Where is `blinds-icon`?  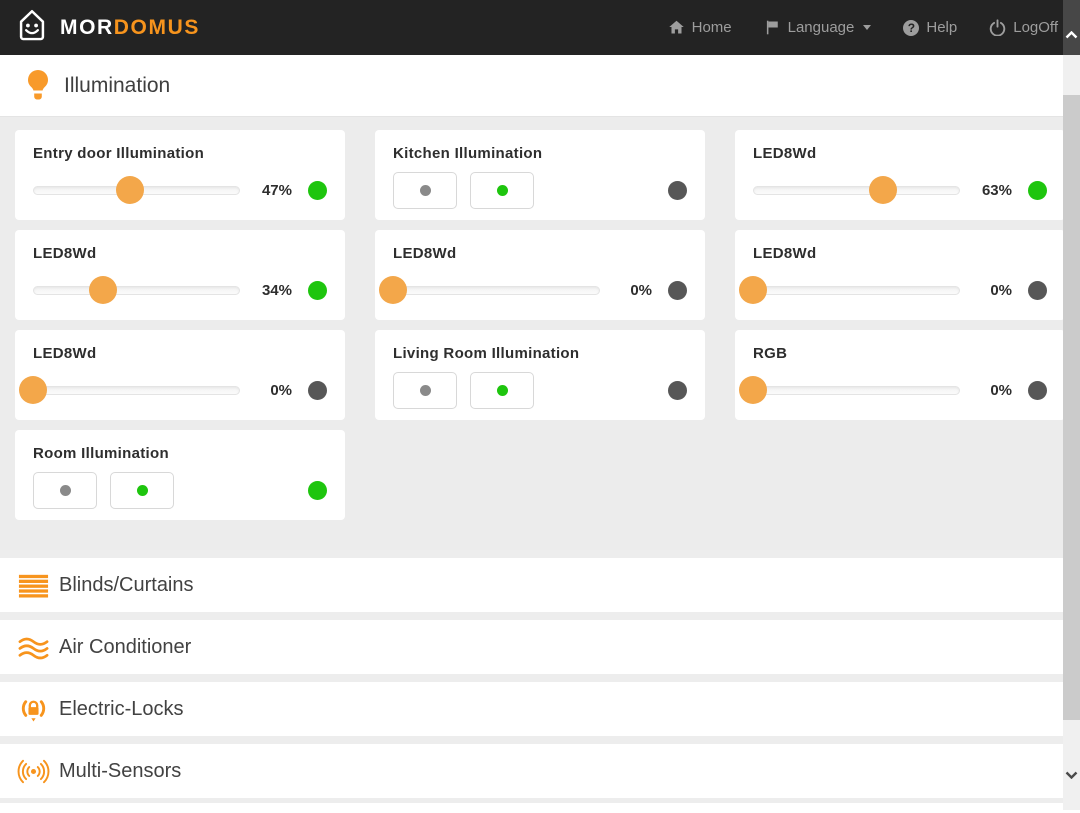
blinds-icon is located at coordinates (33, 586).